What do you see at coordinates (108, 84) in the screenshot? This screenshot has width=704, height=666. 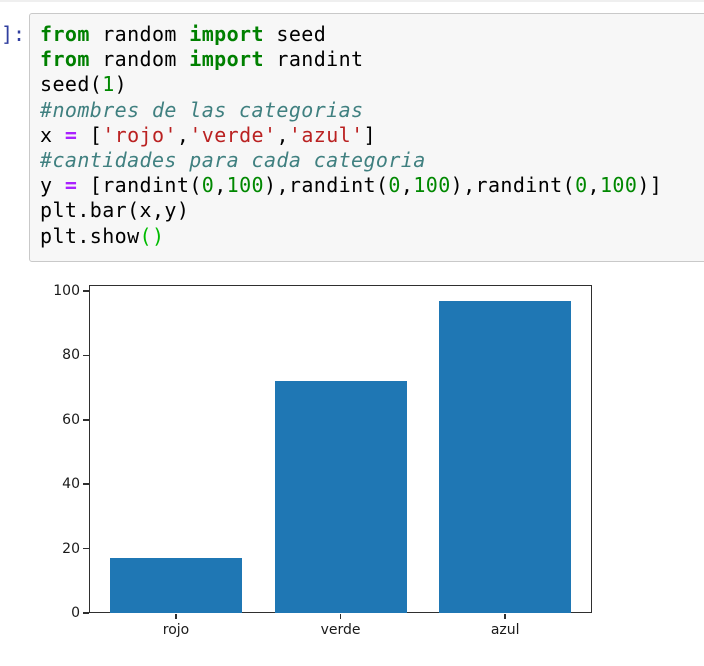 I see `code-token-num: 1` at bounding box center [108, 84].